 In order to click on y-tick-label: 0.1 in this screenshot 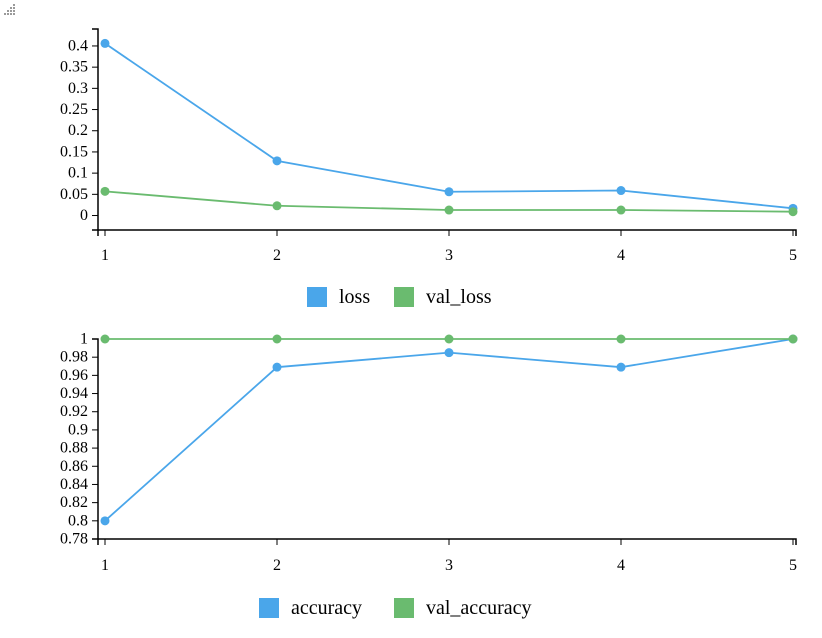, I will do `click(78, 173)`.